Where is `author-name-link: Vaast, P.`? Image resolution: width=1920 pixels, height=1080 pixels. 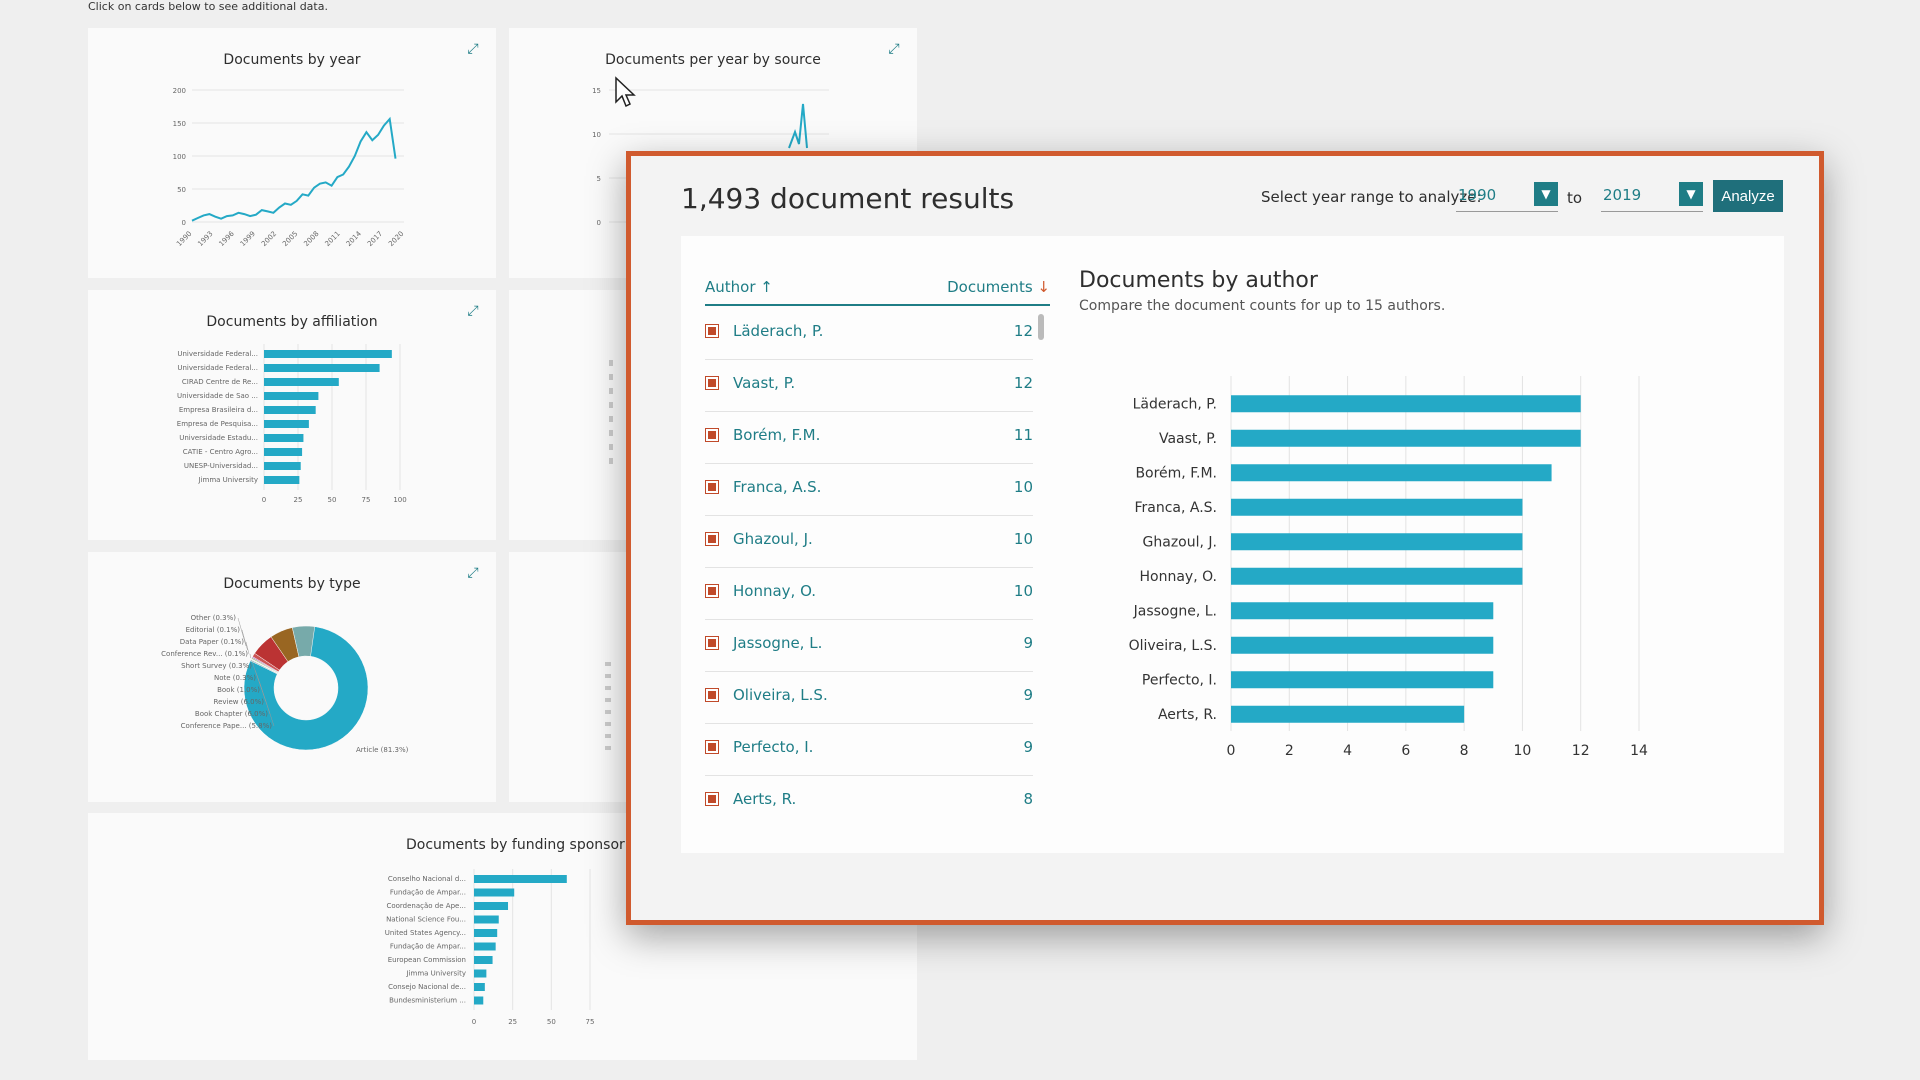
author-name-link: Vaast, P. is located at coordinates (764, 383).